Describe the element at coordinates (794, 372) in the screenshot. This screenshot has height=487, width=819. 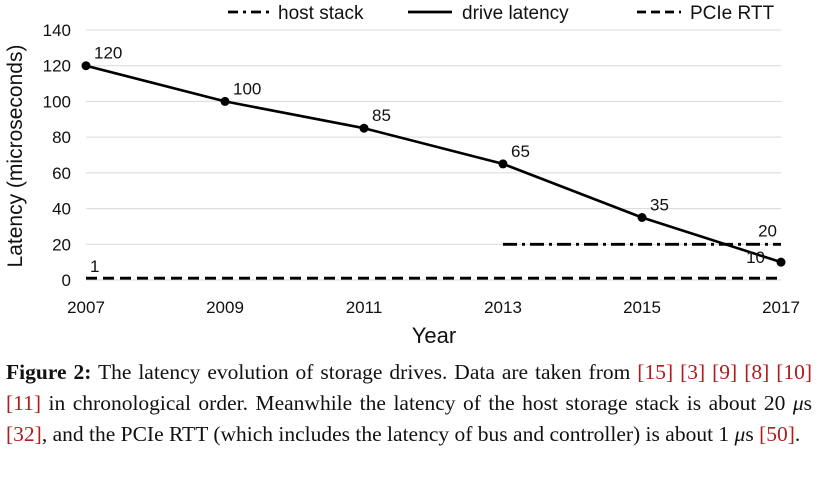
I see `citation-10: [10]` at that location.